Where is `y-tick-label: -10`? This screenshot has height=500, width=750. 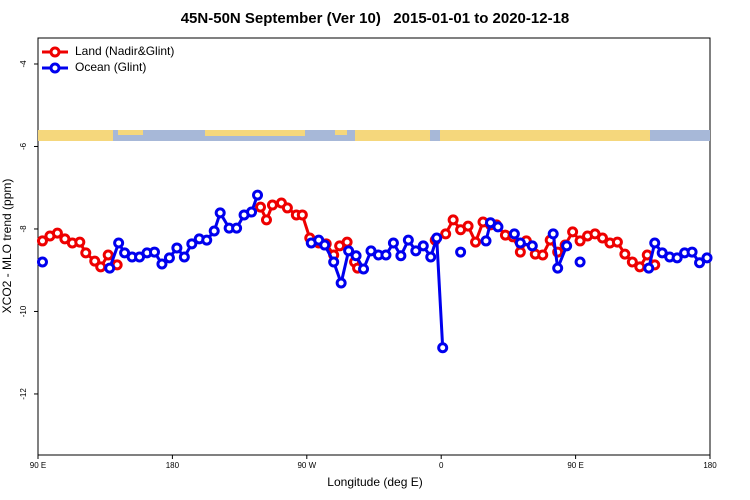
y-tick-label: -10 is located at coordinates (23, 311).